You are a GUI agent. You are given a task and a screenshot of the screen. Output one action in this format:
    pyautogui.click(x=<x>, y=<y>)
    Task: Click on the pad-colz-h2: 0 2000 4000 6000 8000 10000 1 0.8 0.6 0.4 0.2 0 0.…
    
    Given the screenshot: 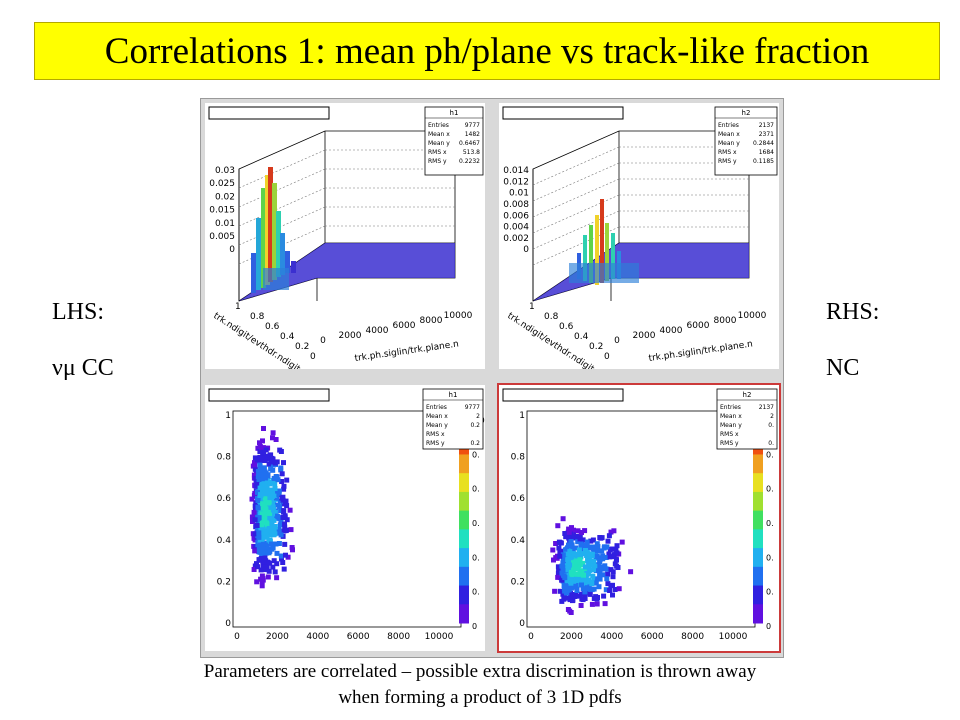 What is the action you would take?
    pyautogui.click(x=639, y=518)
    